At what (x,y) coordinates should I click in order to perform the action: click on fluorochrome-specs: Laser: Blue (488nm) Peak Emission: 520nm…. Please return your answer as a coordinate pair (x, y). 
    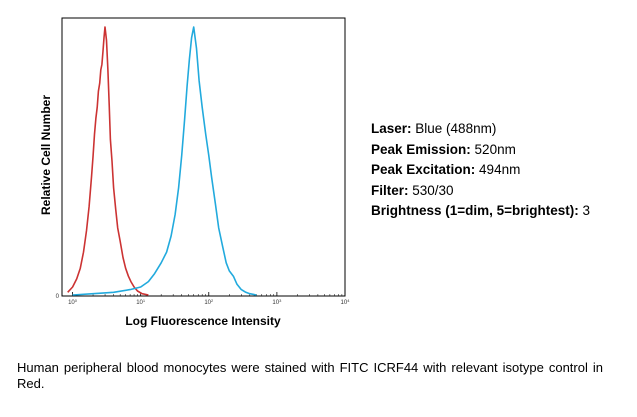
    Looking at the image, I should click on (480, 170).